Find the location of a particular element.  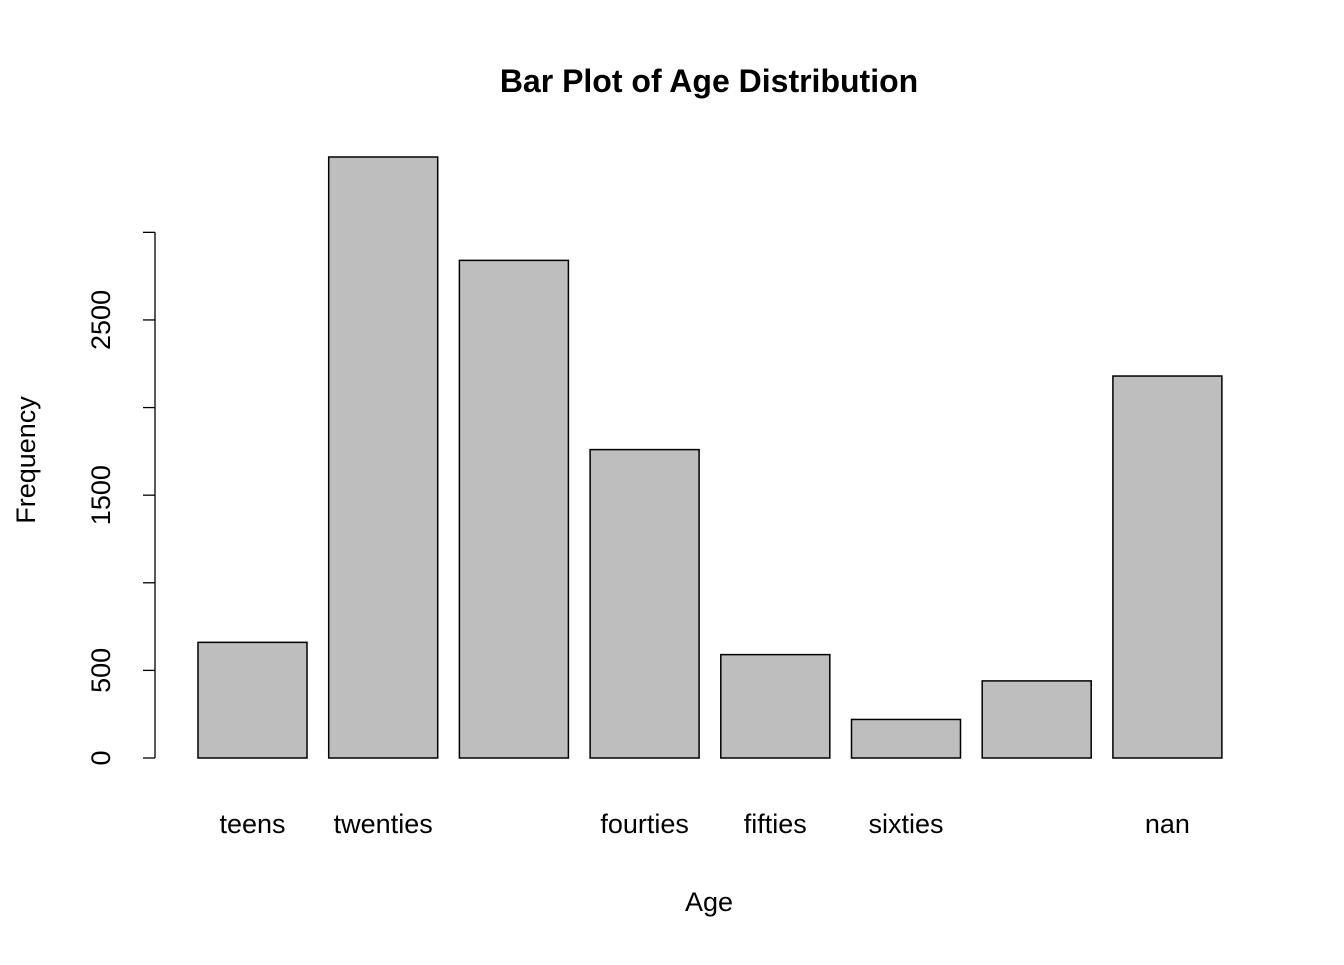

x-tick-label: nan is located at coordinates (1167, 824).